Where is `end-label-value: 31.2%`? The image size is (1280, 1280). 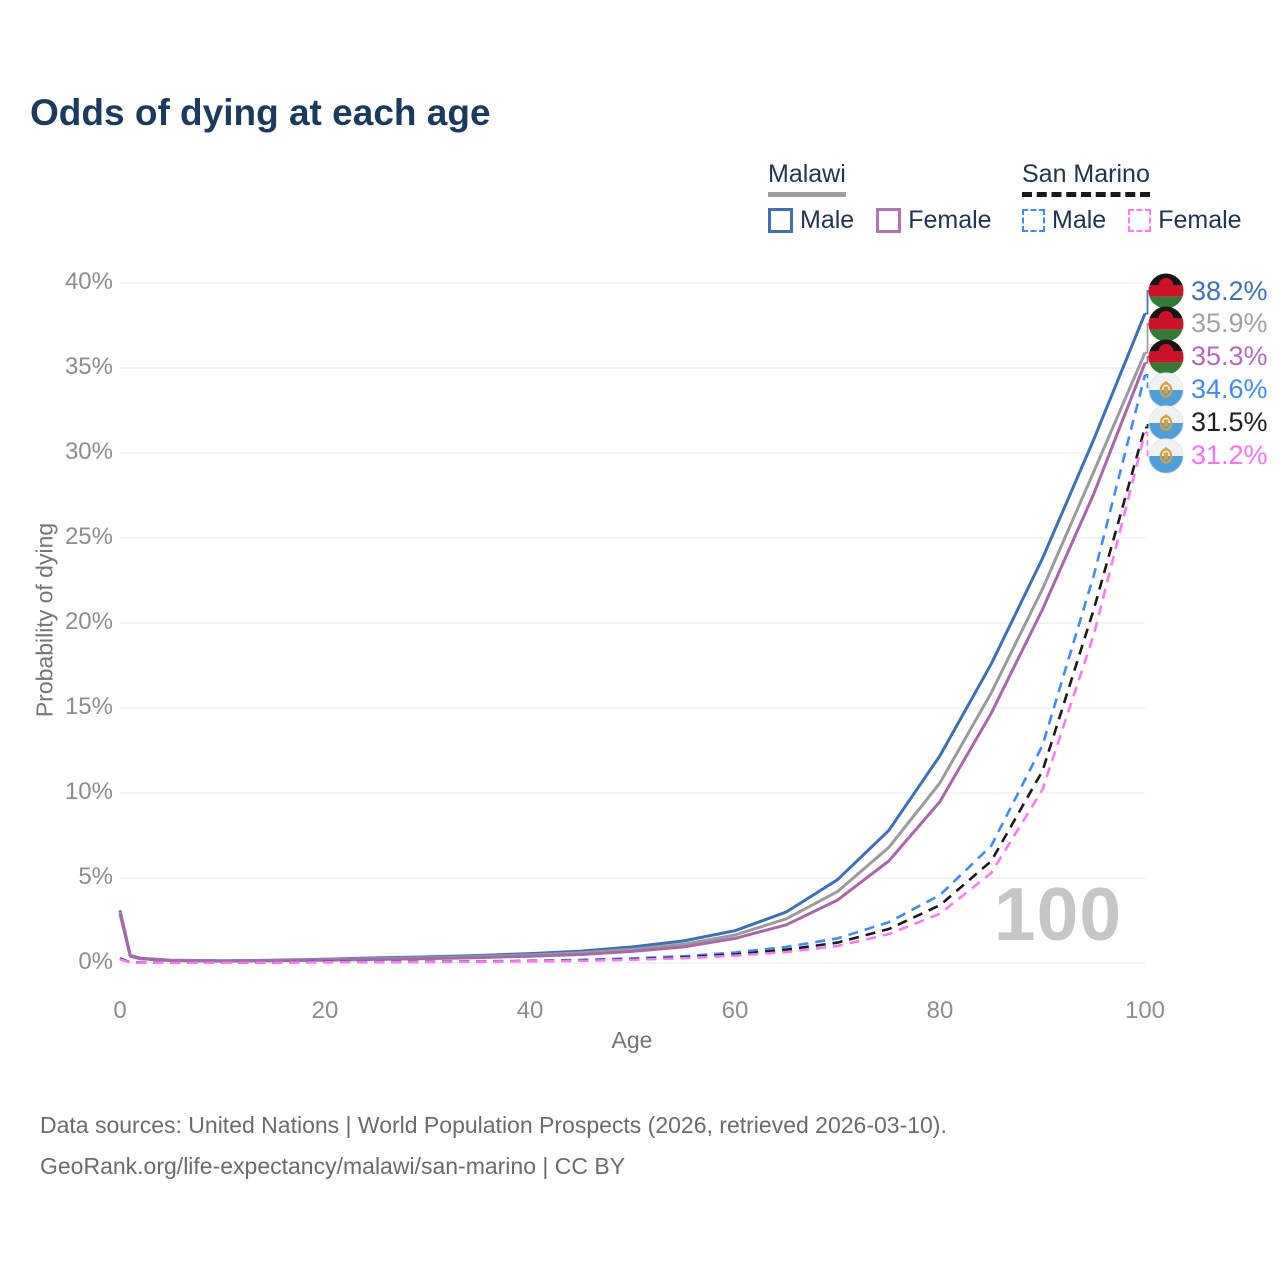
end-label-value: 31.2% is located at coordinates (1229, 455).